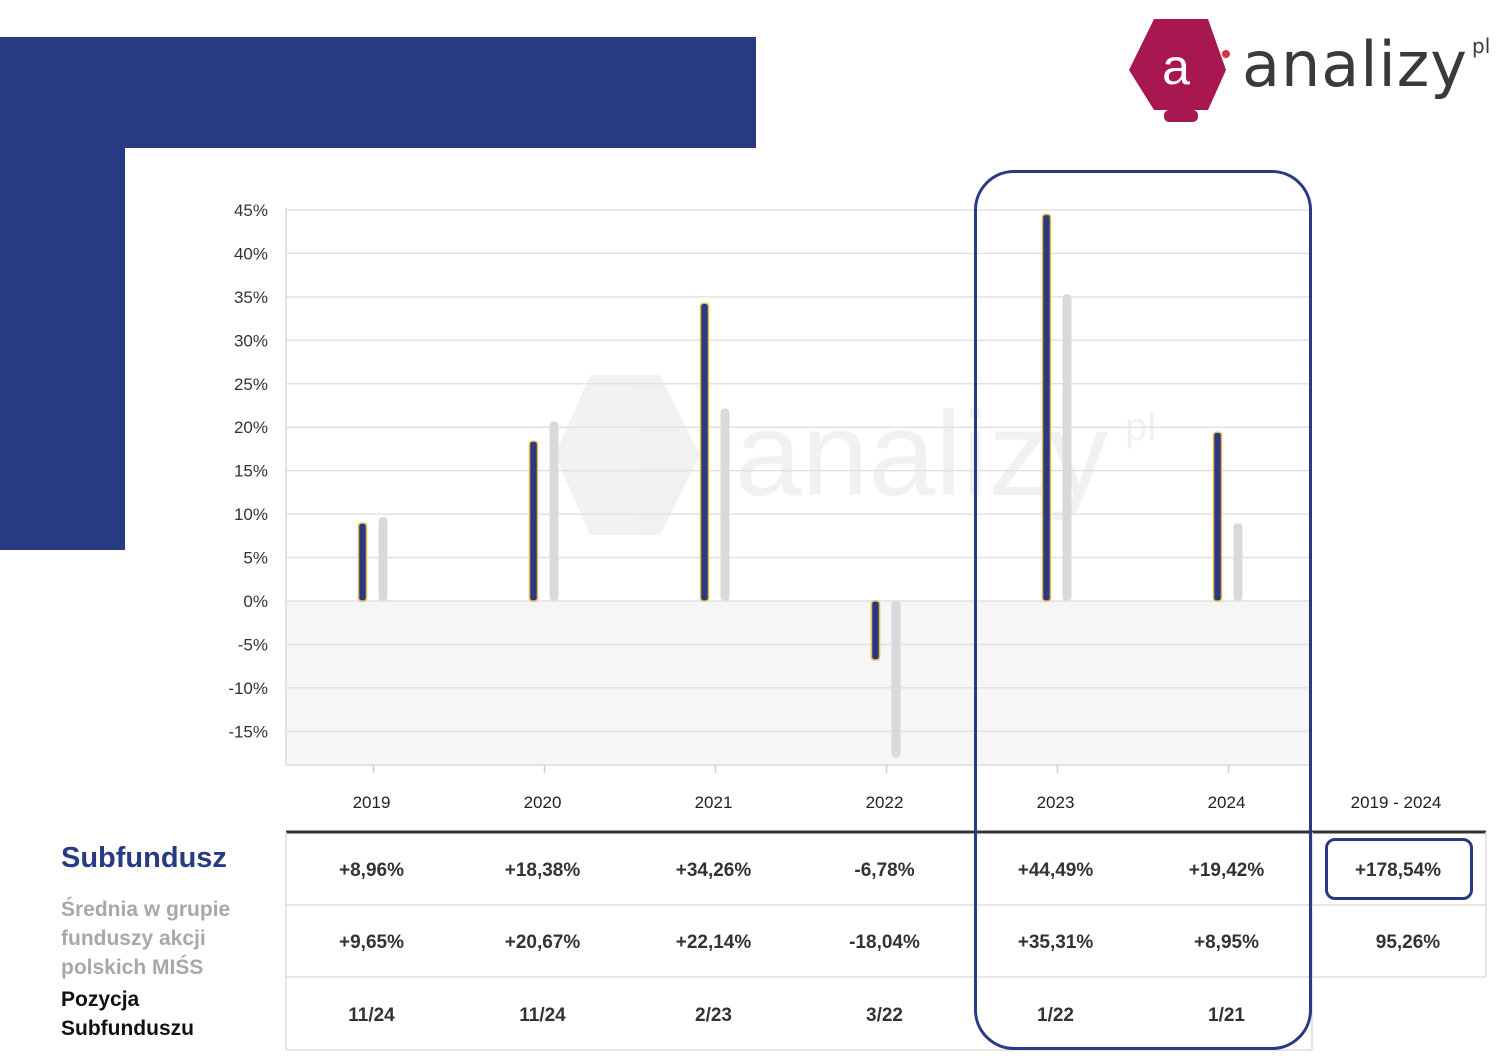 The image size is (1512, 1058). What do you see at coordinates (371, 942) in the screenshot?
I see `average-value-cell: +9,65%` at bounding box center [371, 942].